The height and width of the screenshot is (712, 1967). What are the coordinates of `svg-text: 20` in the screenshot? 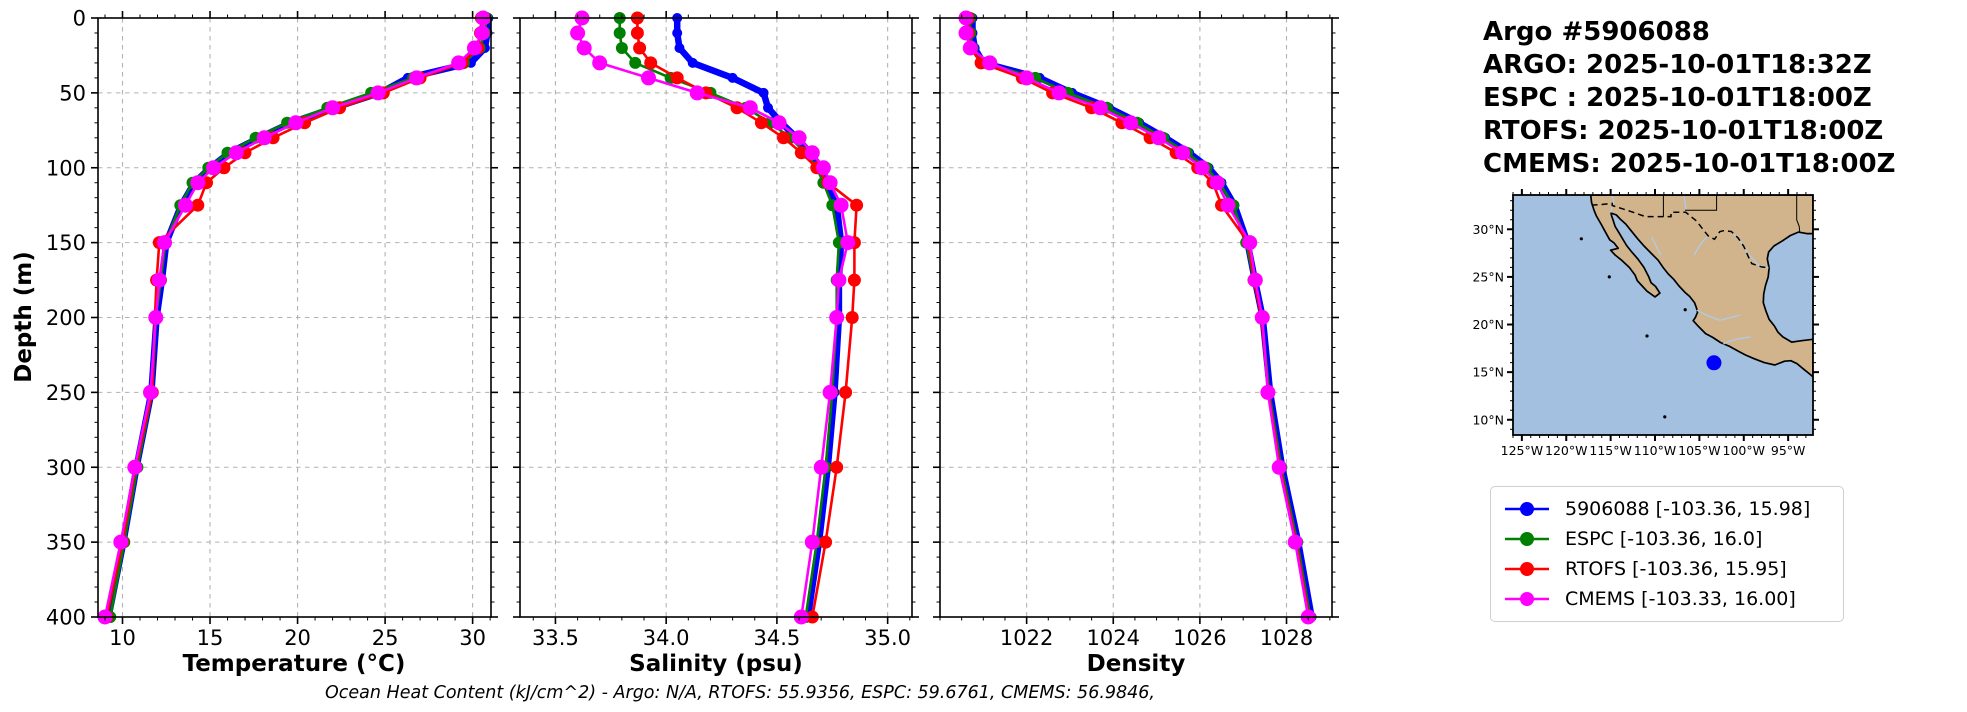 It's located at (297, 638).